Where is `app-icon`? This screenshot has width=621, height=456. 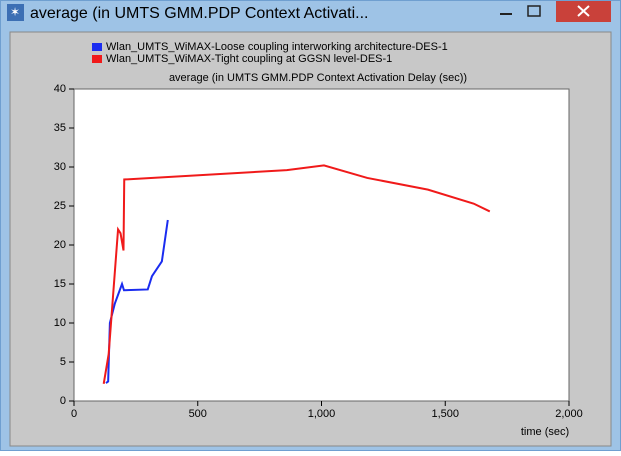 app-icon is located at coordinates (15, 12).